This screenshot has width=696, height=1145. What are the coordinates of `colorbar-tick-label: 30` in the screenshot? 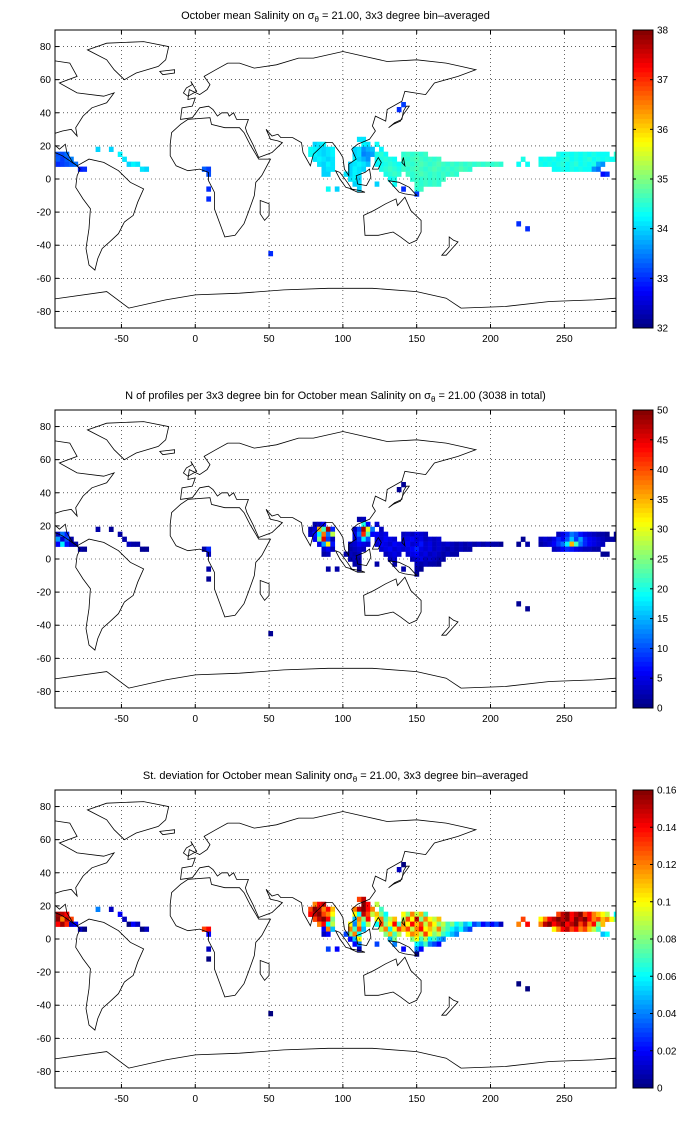 It's located at (663, 530).